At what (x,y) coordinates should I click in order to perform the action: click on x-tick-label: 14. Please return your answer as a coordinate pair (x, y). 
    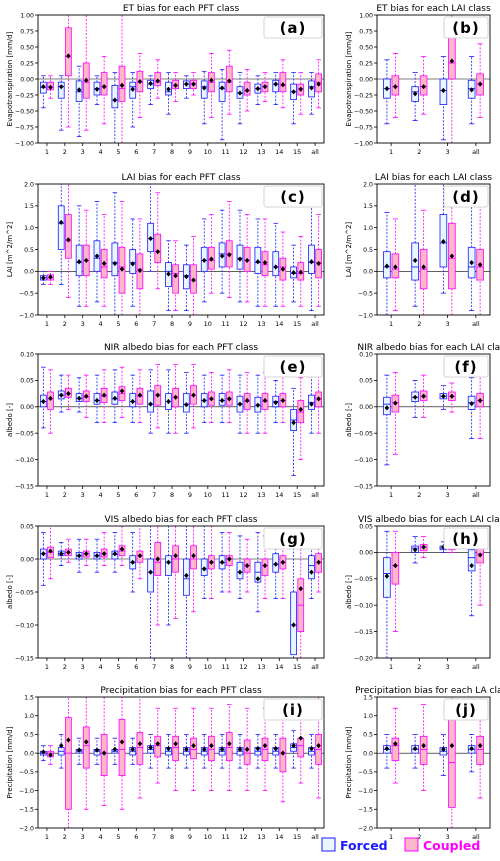
    Looking at the image, I should click on (279, 495).